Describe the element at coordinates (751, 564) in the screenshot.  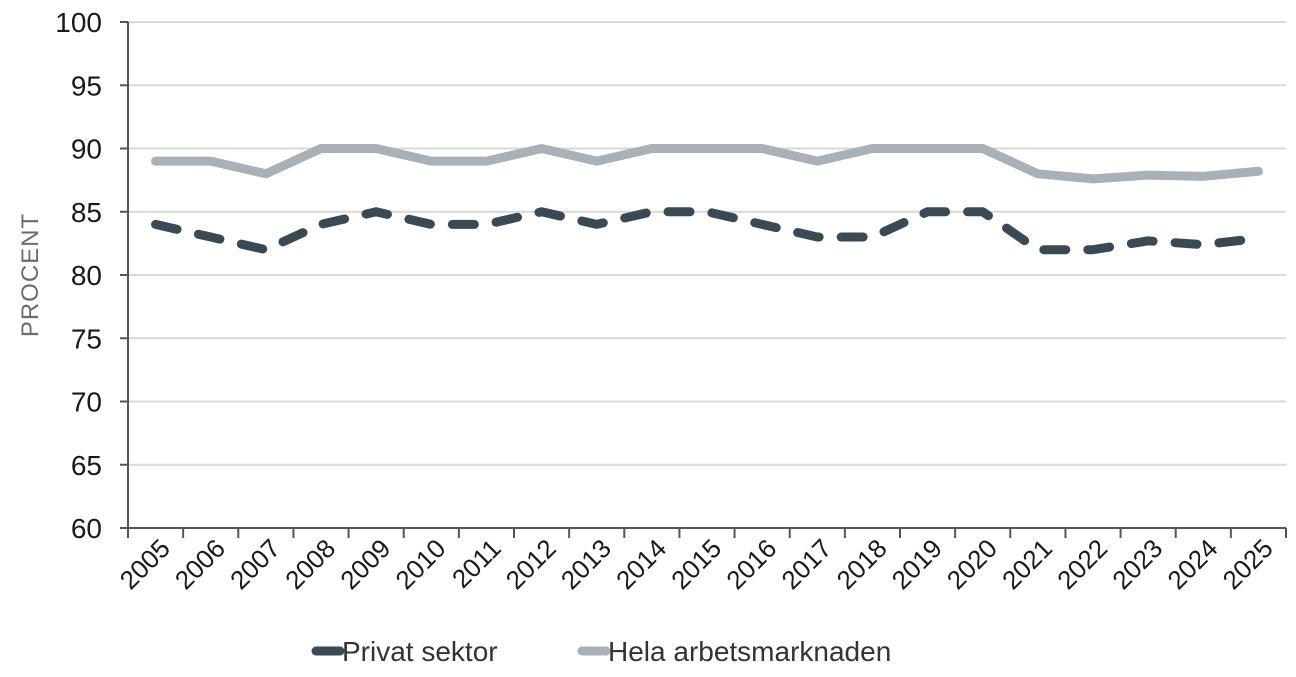
I see `x-tick-label: 2016` at that location.